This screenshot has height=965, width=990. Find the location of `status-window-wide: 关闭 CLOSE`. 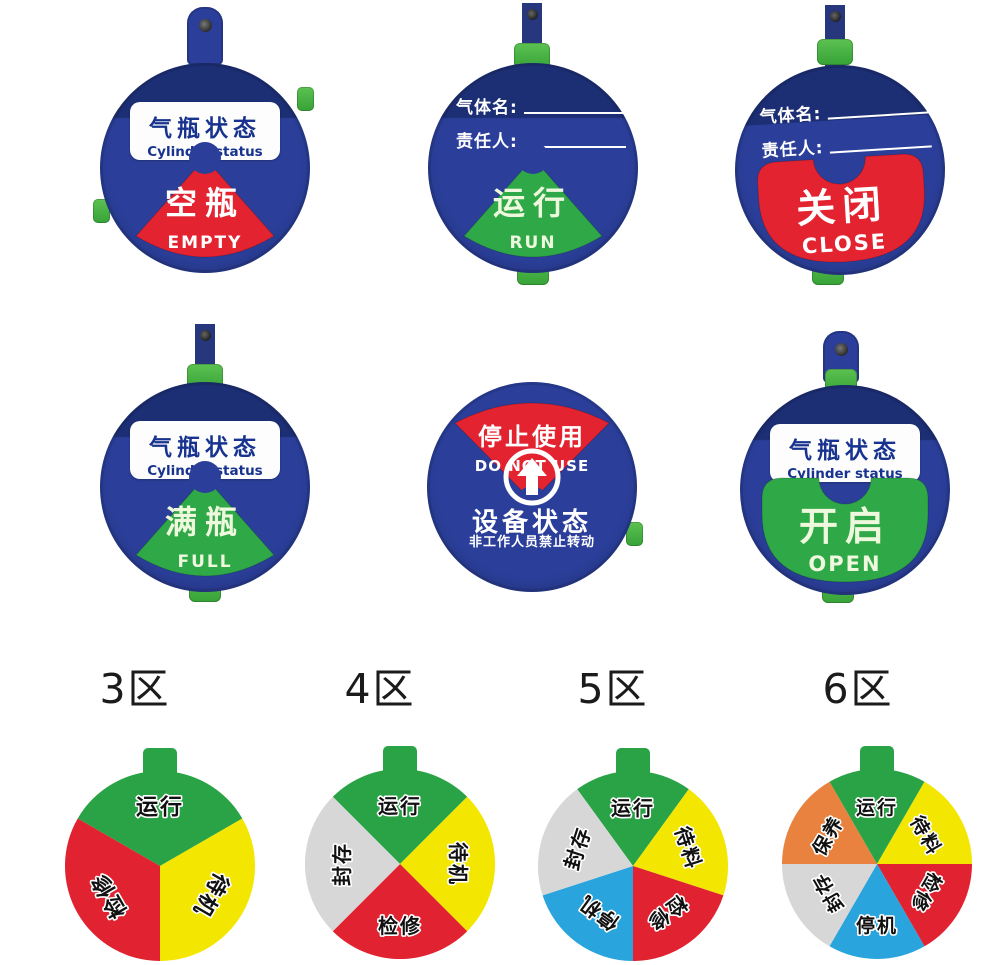

status-window-wide: 关闭 CLOSE is located at coordinates (841, 208).